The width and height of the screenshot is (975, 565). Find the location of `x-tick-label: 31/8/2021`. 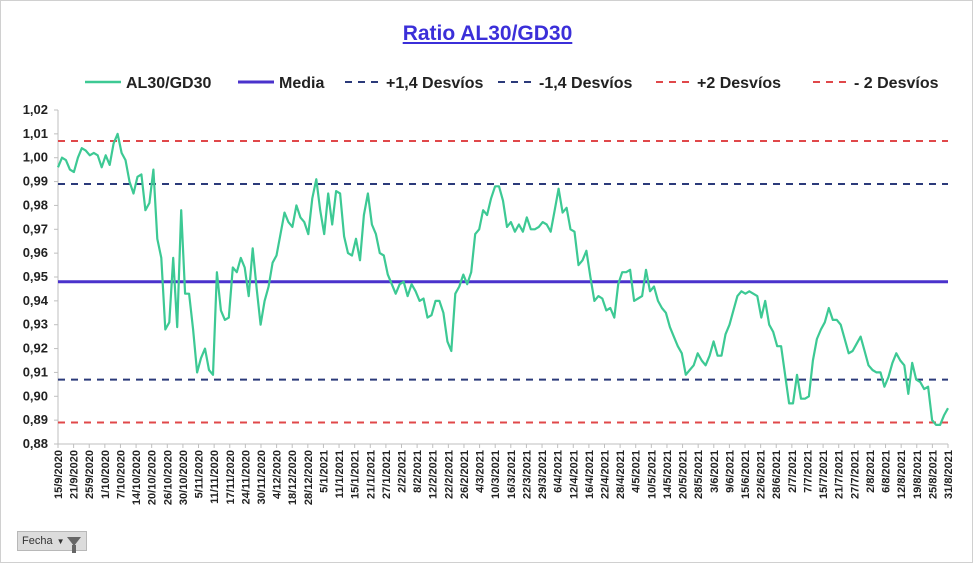

x-tick-label: 31/8/2021 is located at coordinates (949, 474).